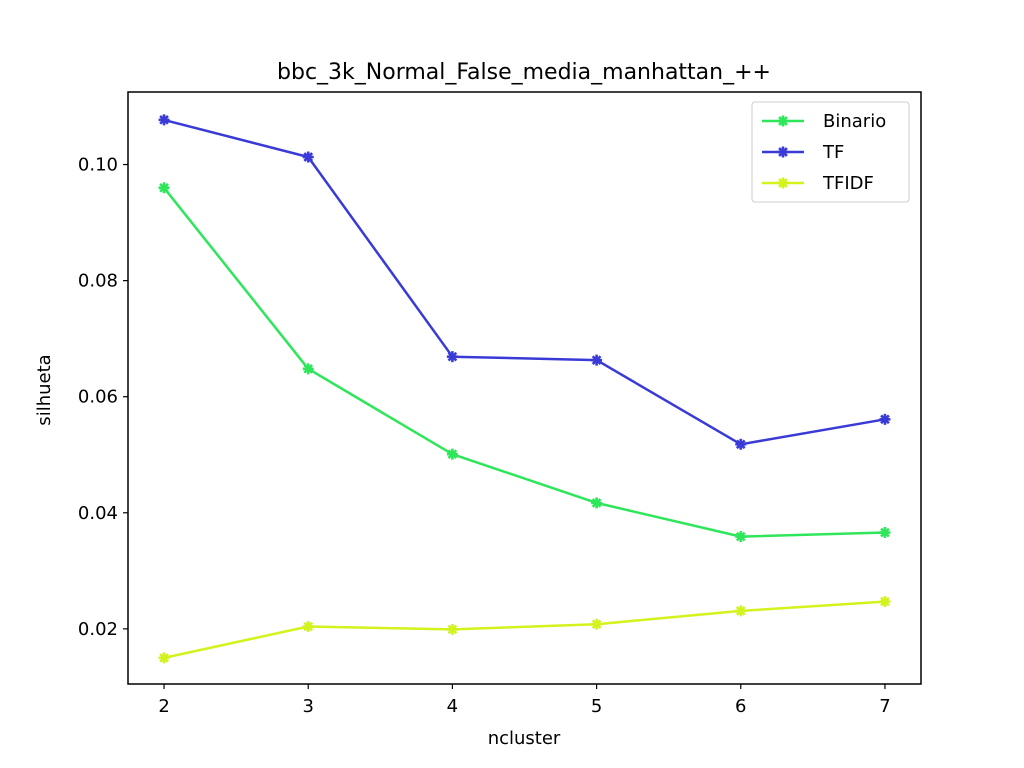 Image resolution: width=1024 pixels, height=768 pixels. What do you see at coordinates (524, 630) in the screenshot?
I see `series-line-tfidf` at bounding box center [524, 630].